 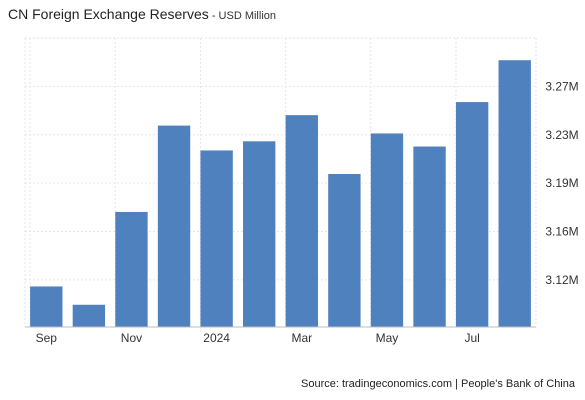 I want to click on chart-title: CN Foreign Exchange Reserves, so click(x=108, y=14).